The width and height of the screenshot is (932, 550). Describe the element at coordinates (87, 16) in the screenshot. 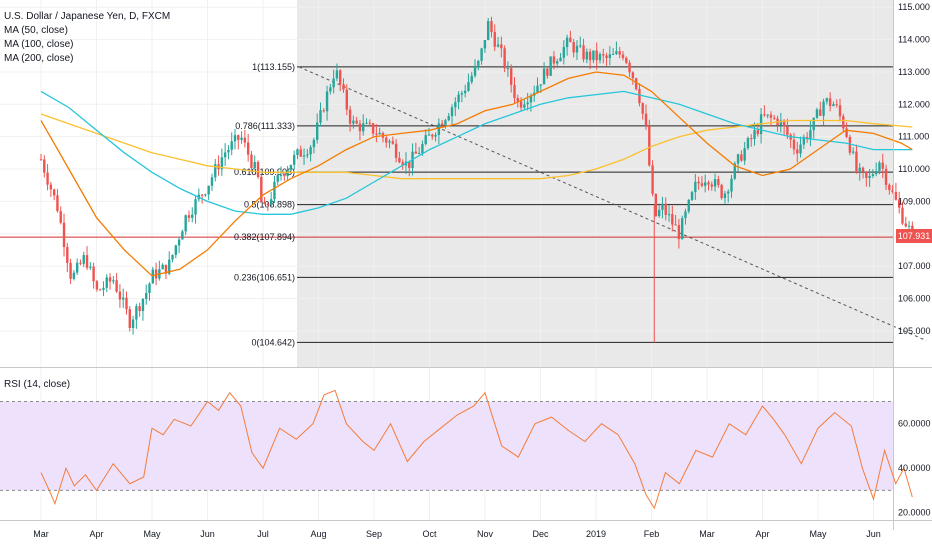

I see `symbol-title: U.S. Dollar / Japanese Yen, D, FXCM` at that location.